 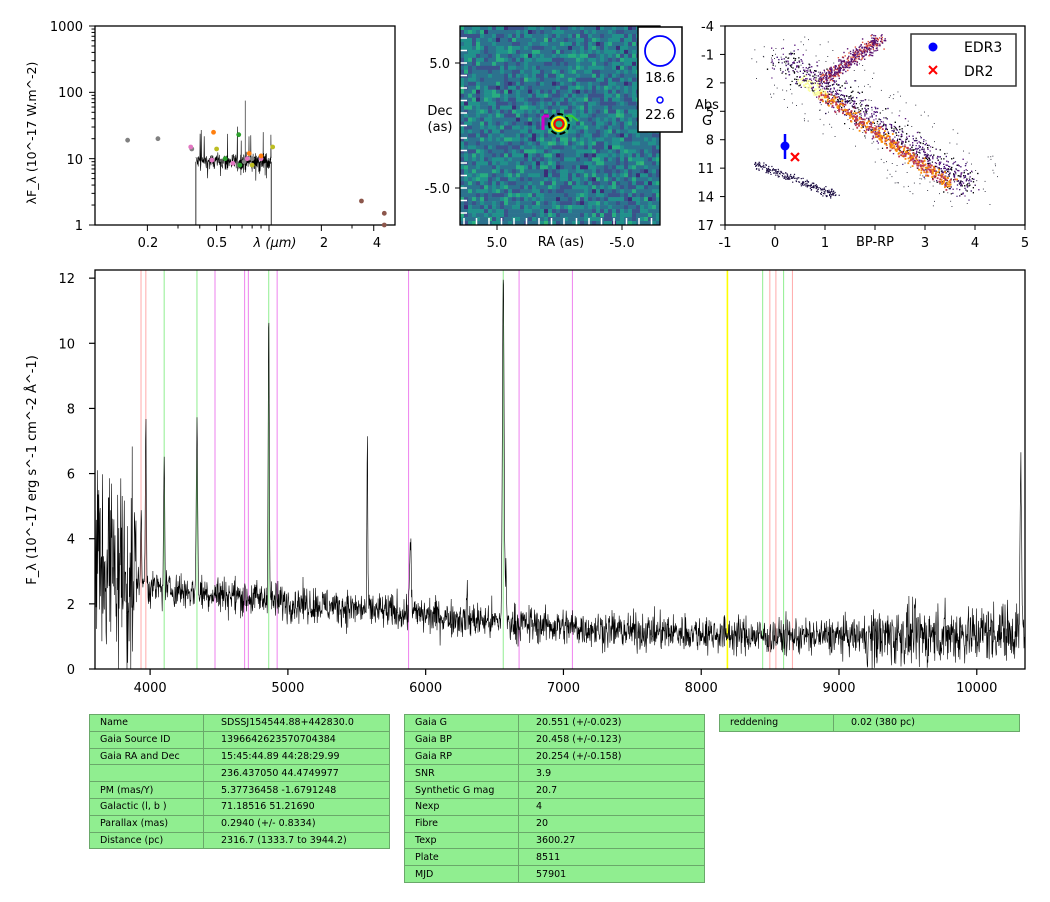 I want to click on info-value: 3600.27, so click(x=611, y=840).